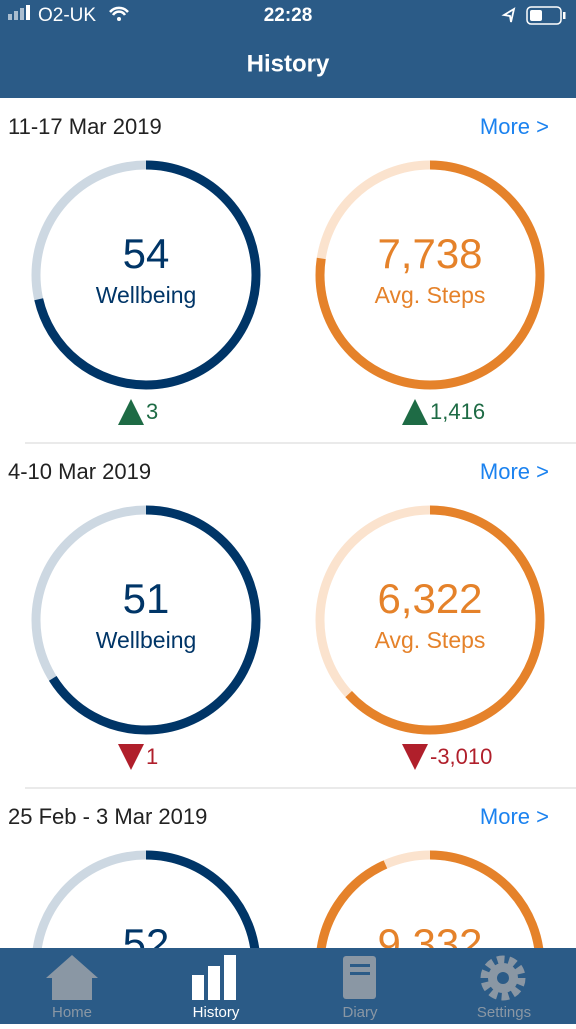 The width and height of the screenshot is (576, 1029). Describe the element at coordinates (72, 1012) in the screenshot. I see `tab-label: Home` at that location.